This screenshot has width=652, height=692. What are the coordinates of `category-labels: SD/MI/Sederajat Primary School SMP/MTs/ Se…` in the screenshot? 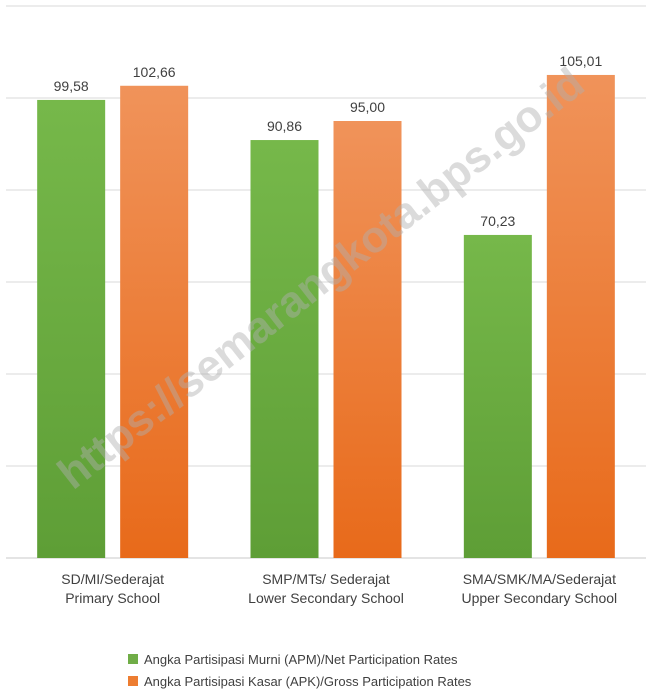 It's located at (339, 588).